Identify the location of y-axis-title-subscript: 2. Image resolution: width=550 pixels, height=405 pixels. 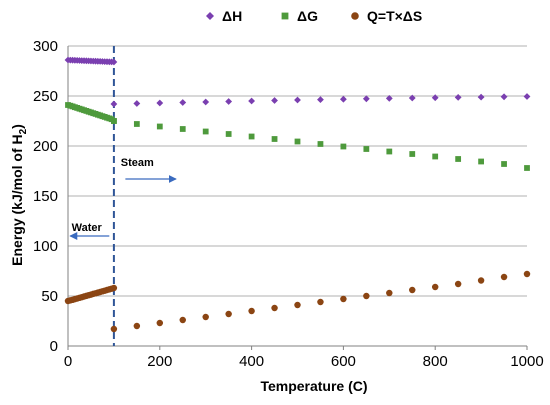
(23, 131).